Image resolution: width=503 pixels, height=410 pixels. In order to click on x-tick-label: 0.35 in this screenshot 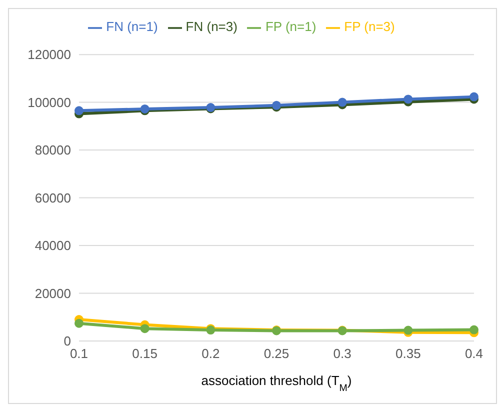, I will do `click(408, 354)`.